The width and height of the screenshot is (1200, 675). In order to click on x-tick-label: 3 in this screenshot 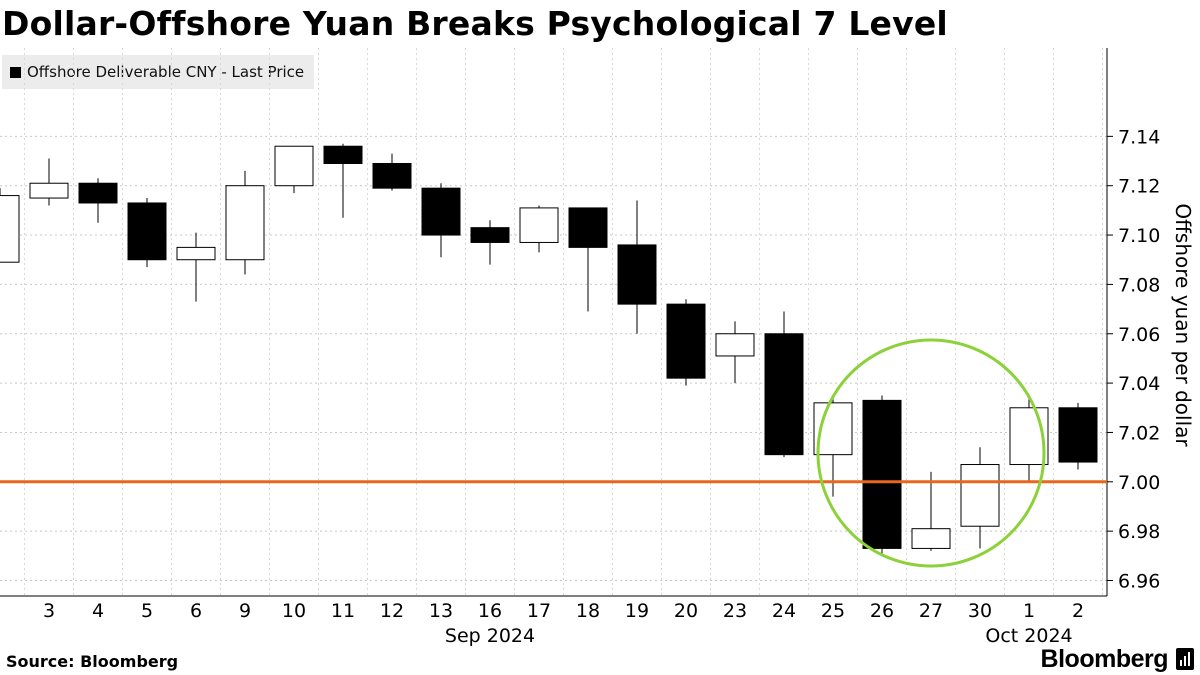, I will do `click(49, 611)`.